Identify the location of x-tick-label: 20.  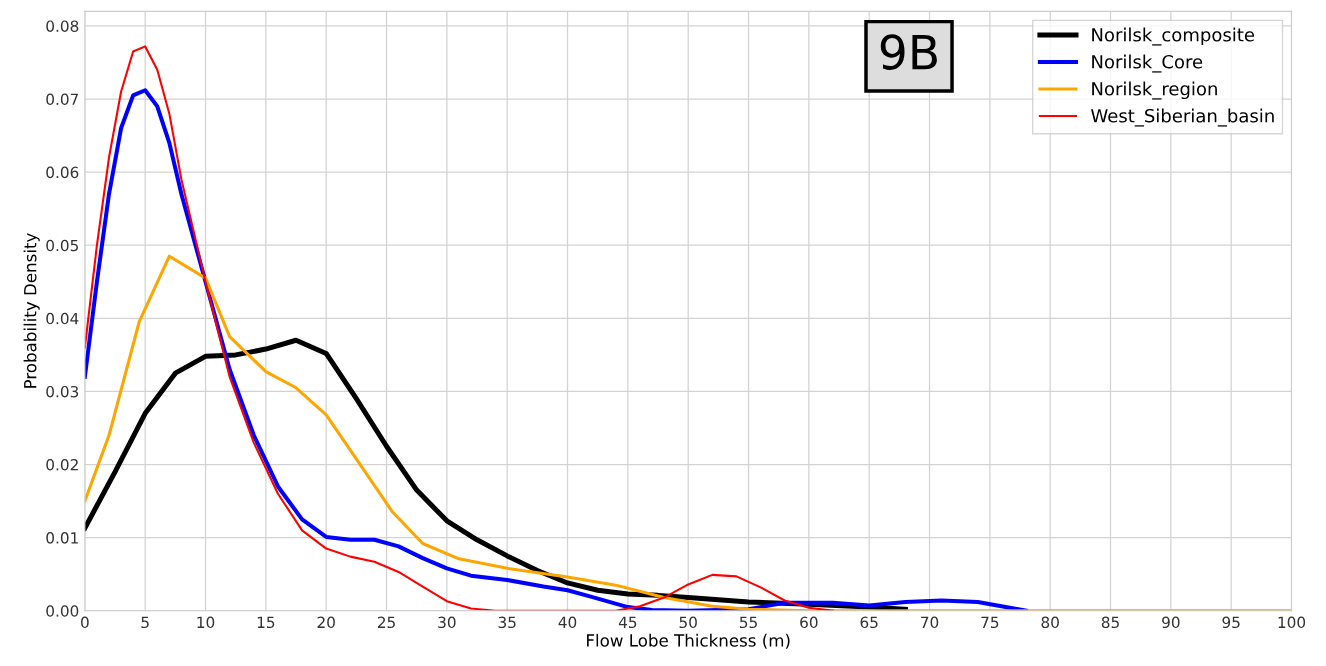
(326, 622).